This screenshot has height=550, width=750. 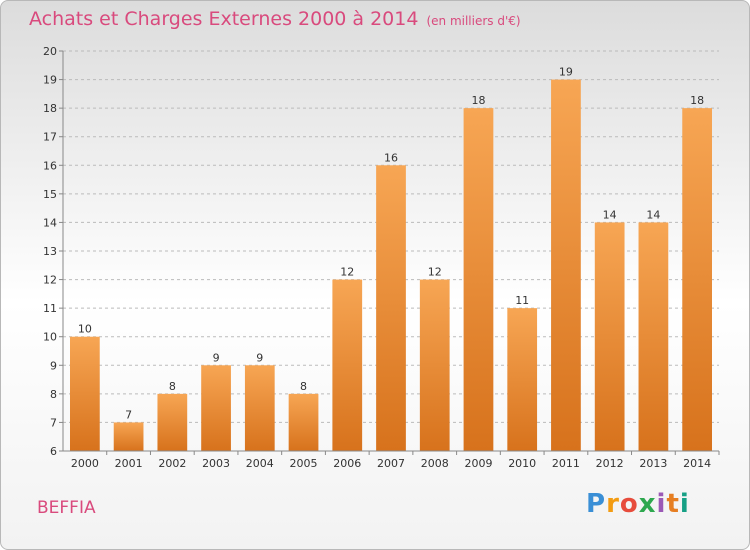 I want to click on y-tick-label: 11, so click(x=50, y=308).